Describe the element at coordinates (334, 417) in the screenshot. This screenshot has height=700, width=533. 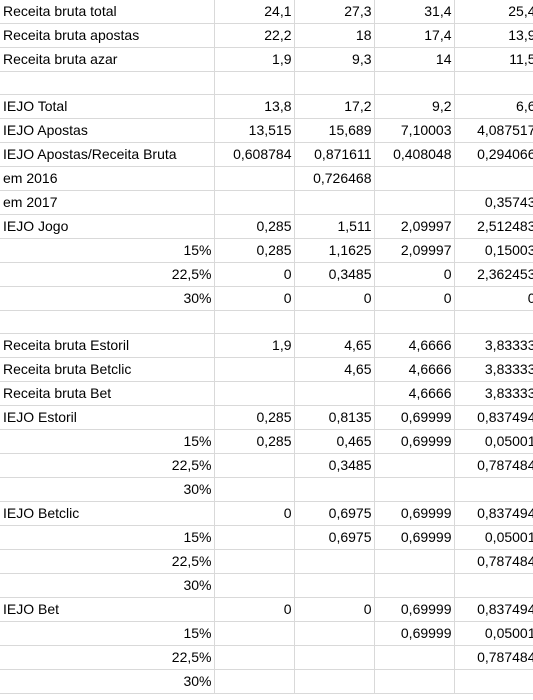
I see `value-cell: 0,8135` at that location.